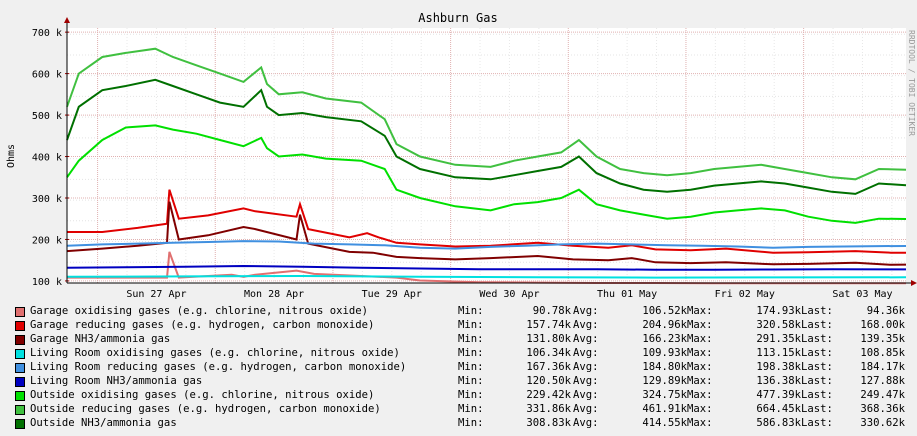  What do you see at coordinates (156, 294) in the screenshot?
I see `x-tick-label: Sun 27 Apr` at bounding box center [156, 294].